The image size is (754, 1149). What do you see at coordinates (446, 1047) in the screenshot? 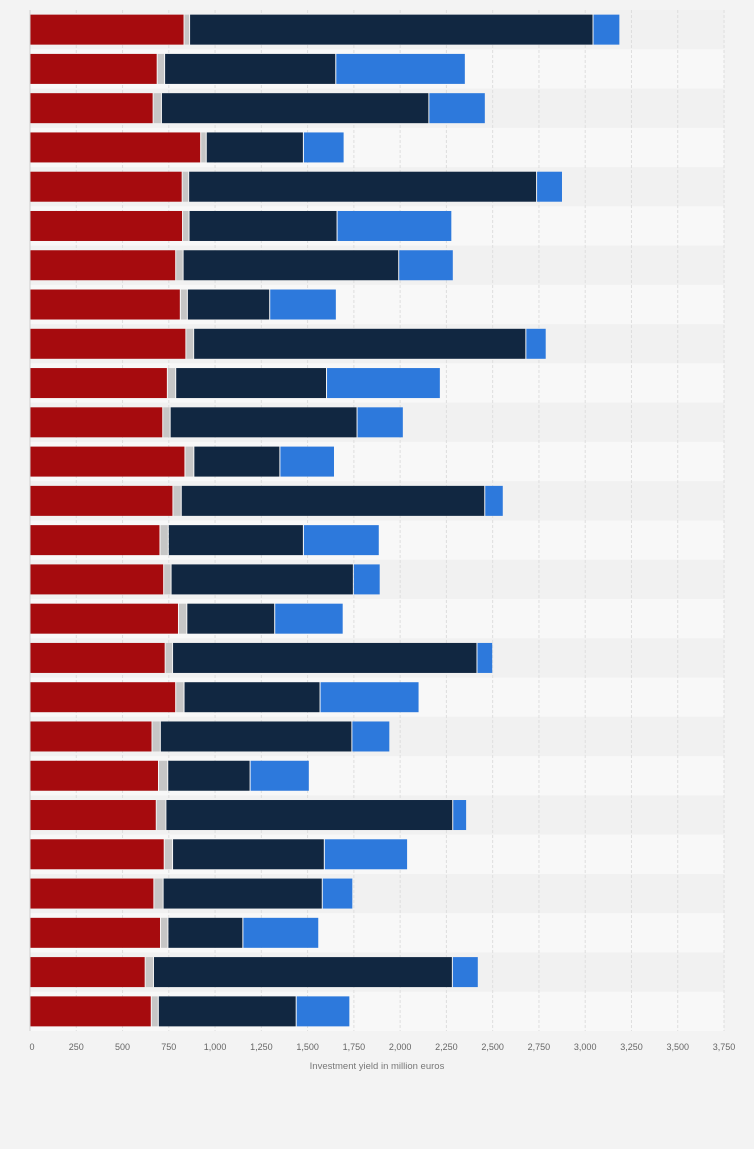
I see `x-tick-label: 2,250` at bounding box center [446, 1047].